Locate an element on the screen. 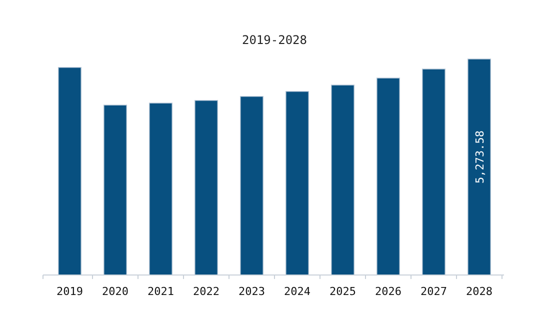 This screenshot has height=327, width=553. chart-title: 2019-2028 is located at coordinates (275, 40).